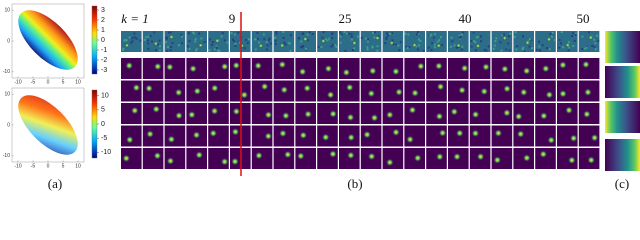  What do you see at coordinates (63, 166) in the screenshot?
I see `x-tick-label: 5` at bounding box center [63, 166].